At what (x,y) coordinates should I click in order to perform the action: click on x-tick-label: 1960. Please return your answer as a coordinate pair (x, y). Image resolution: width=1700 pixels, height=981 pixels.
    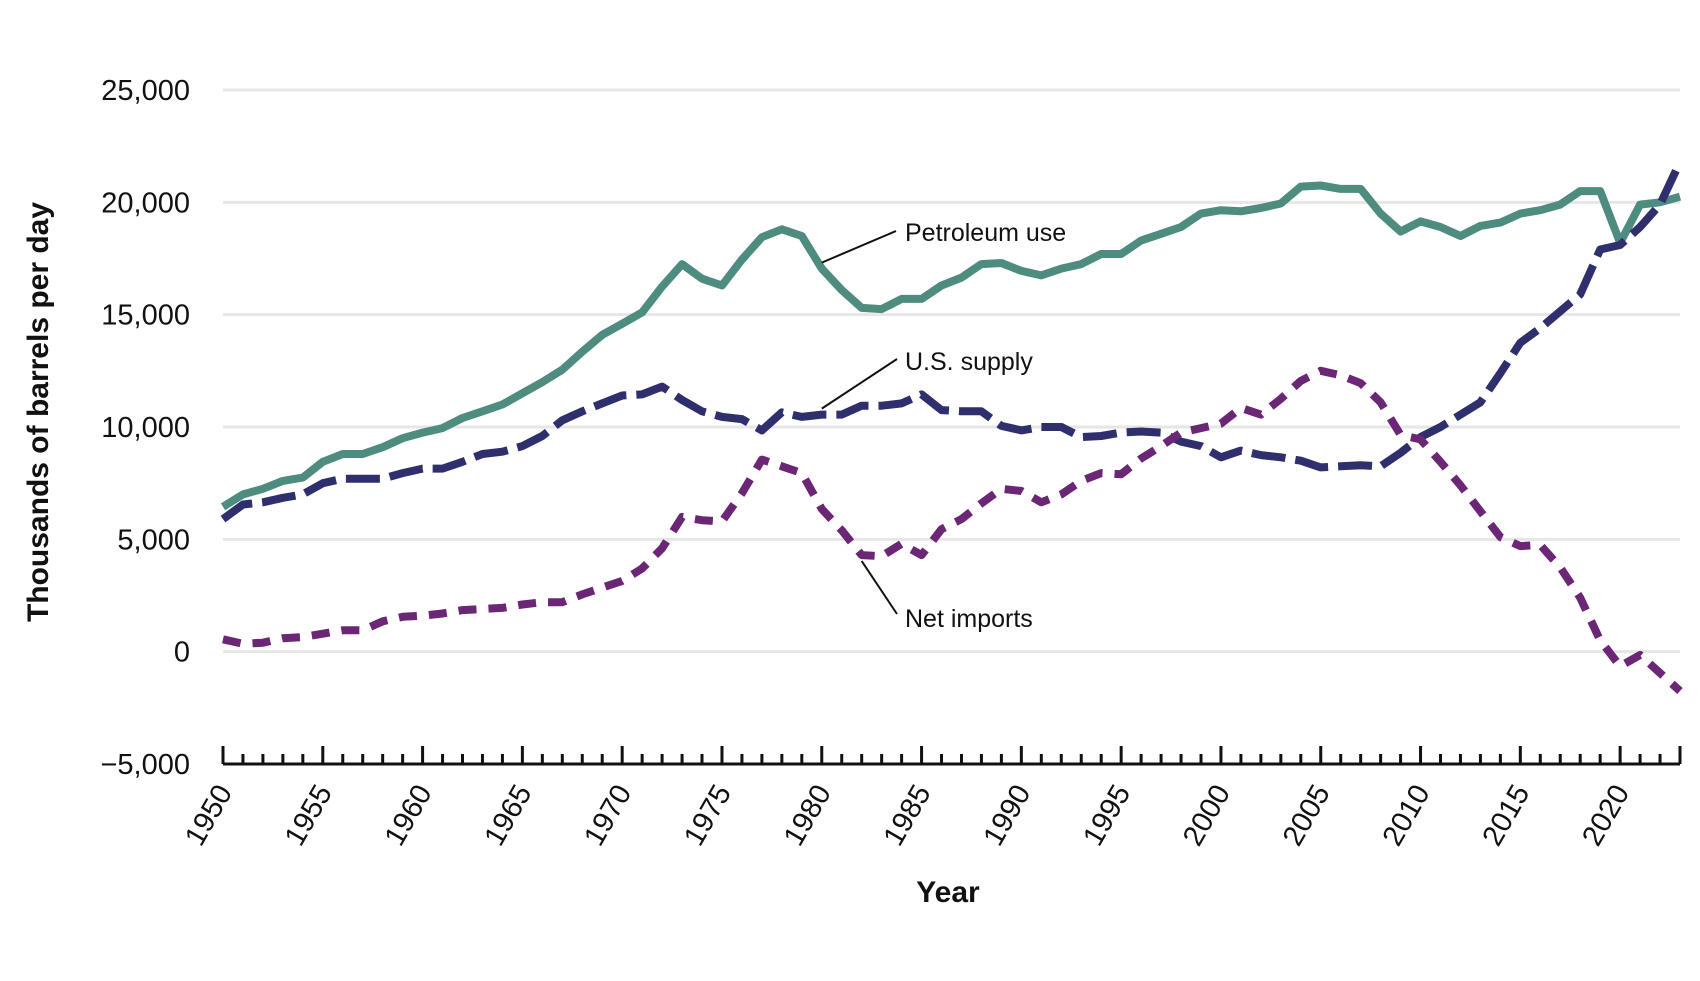
    Looking at the image, I should click on (409, 816).